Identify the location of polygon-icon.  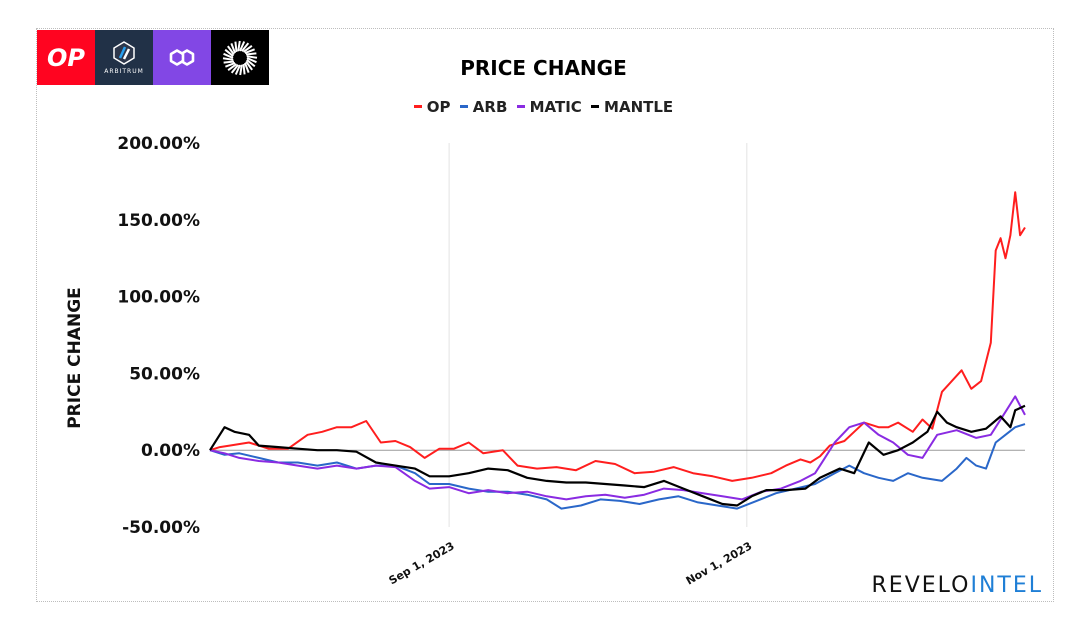
(182, 57).